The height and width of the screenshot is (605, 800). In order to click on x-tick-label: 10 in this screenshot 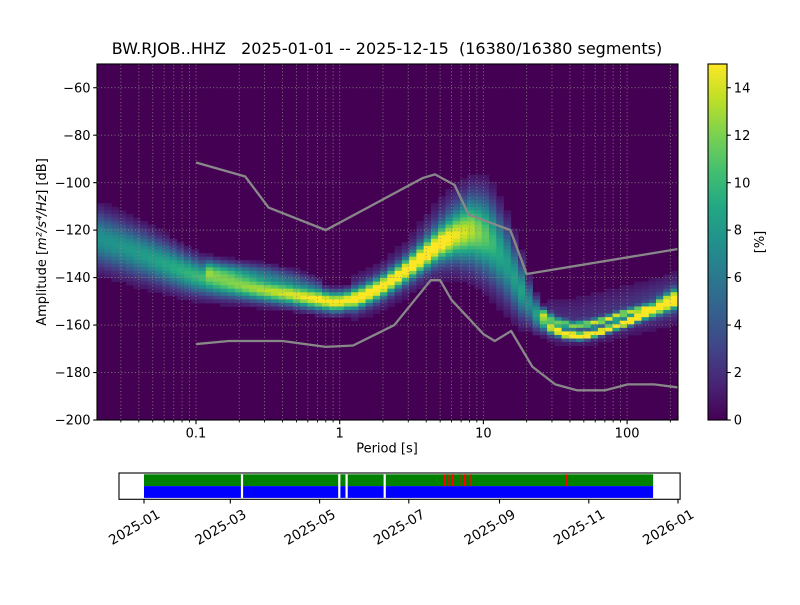, I will do `click(483, 434)`.